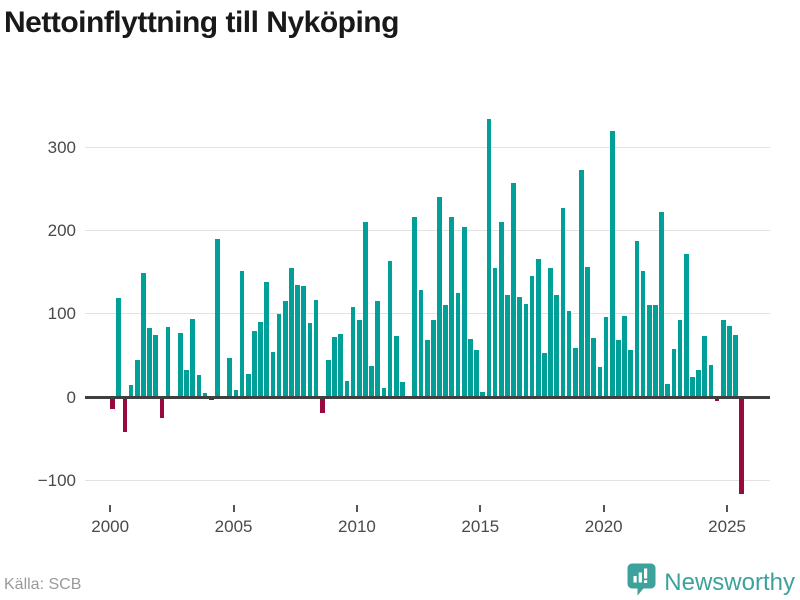 The height and width of the screenshot is (600, 800). Describe the element at coordinates (445, 350) in the screenshot. I see `bar-2013-q3` at that location.